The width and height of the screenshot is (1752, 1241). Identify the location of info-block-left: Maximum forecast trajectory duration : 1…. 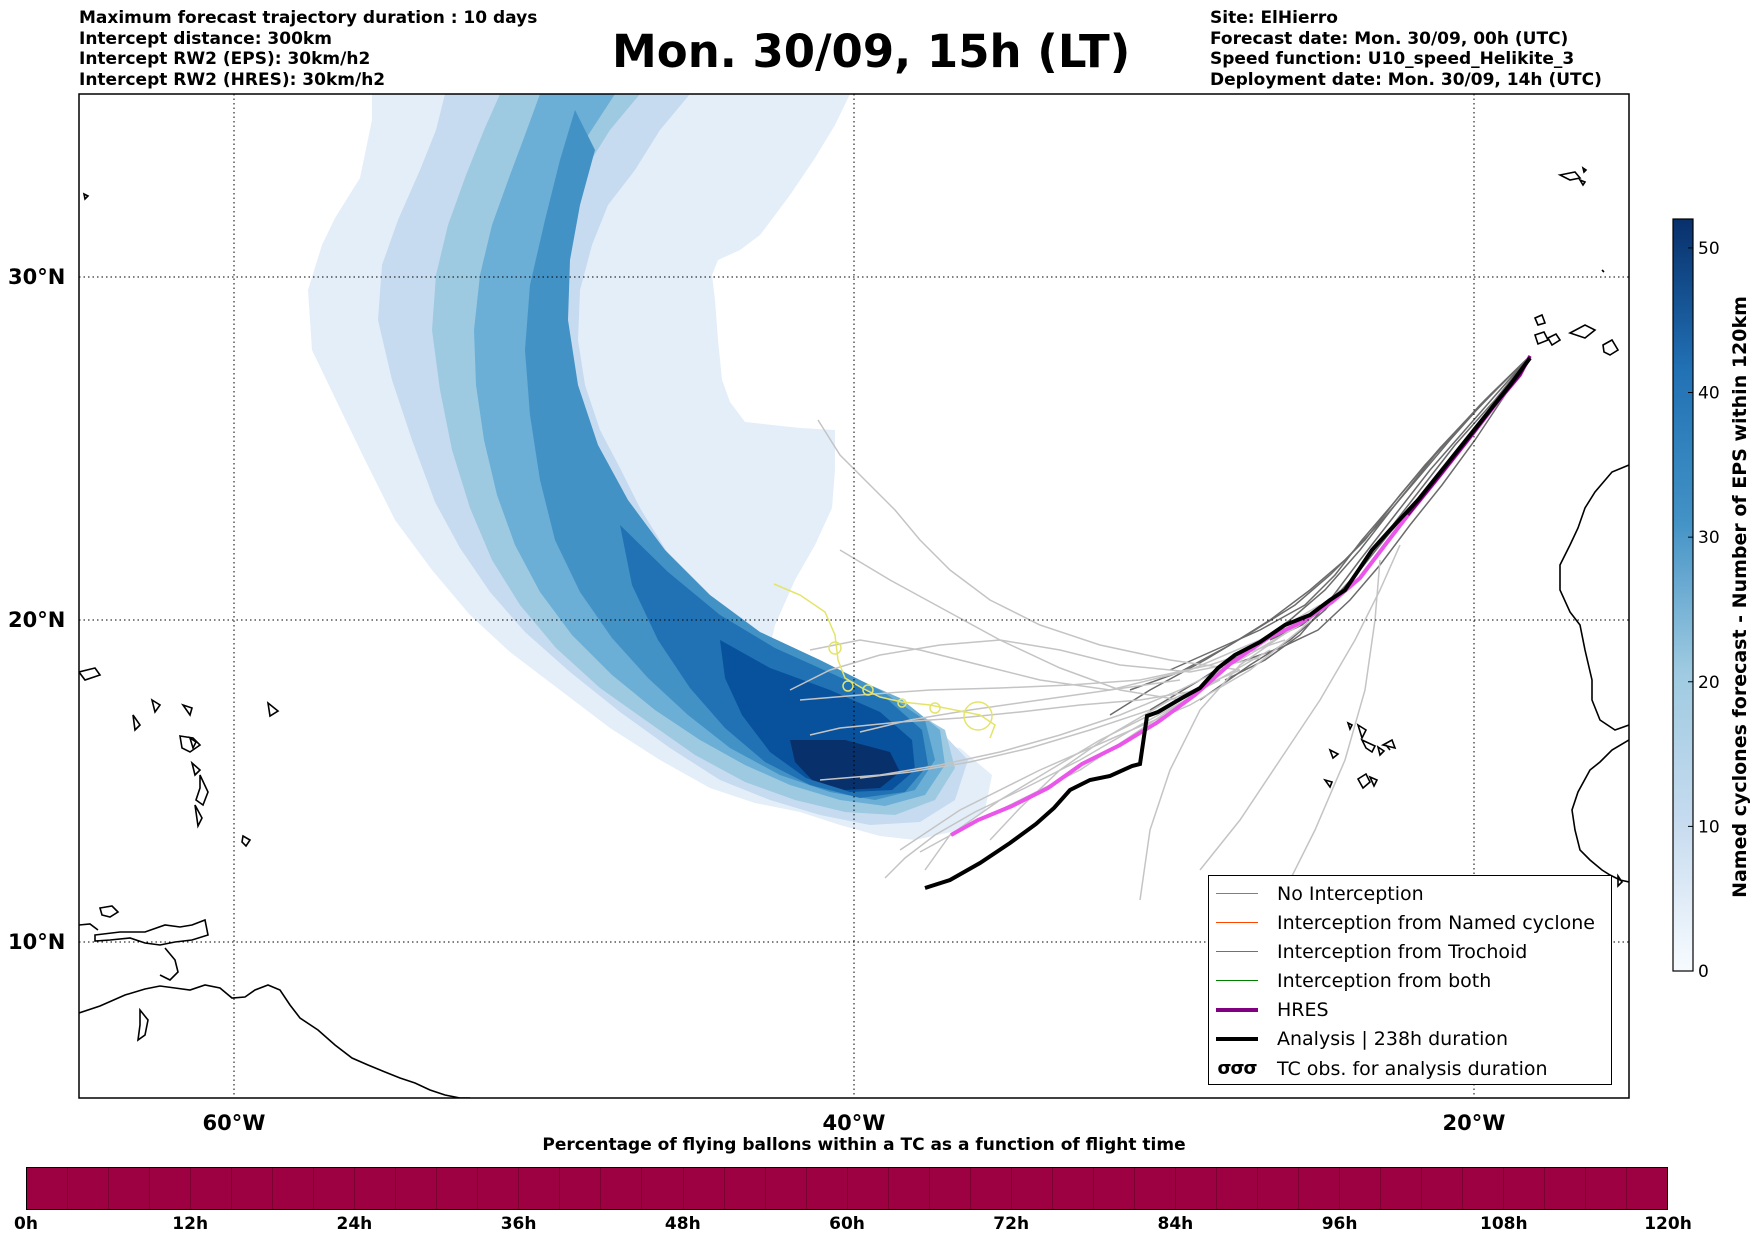
(308, 49).